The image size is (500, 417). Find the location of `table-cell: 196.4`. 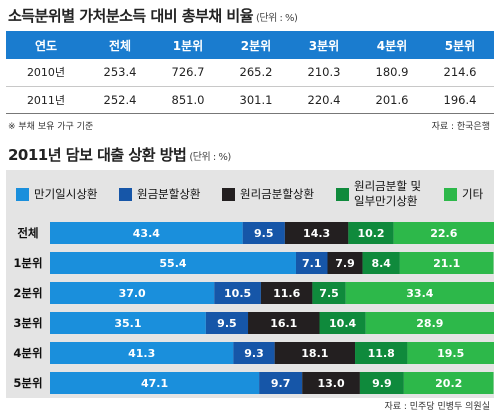

table-cell: 196.4 is located at coordinates (460, 100).